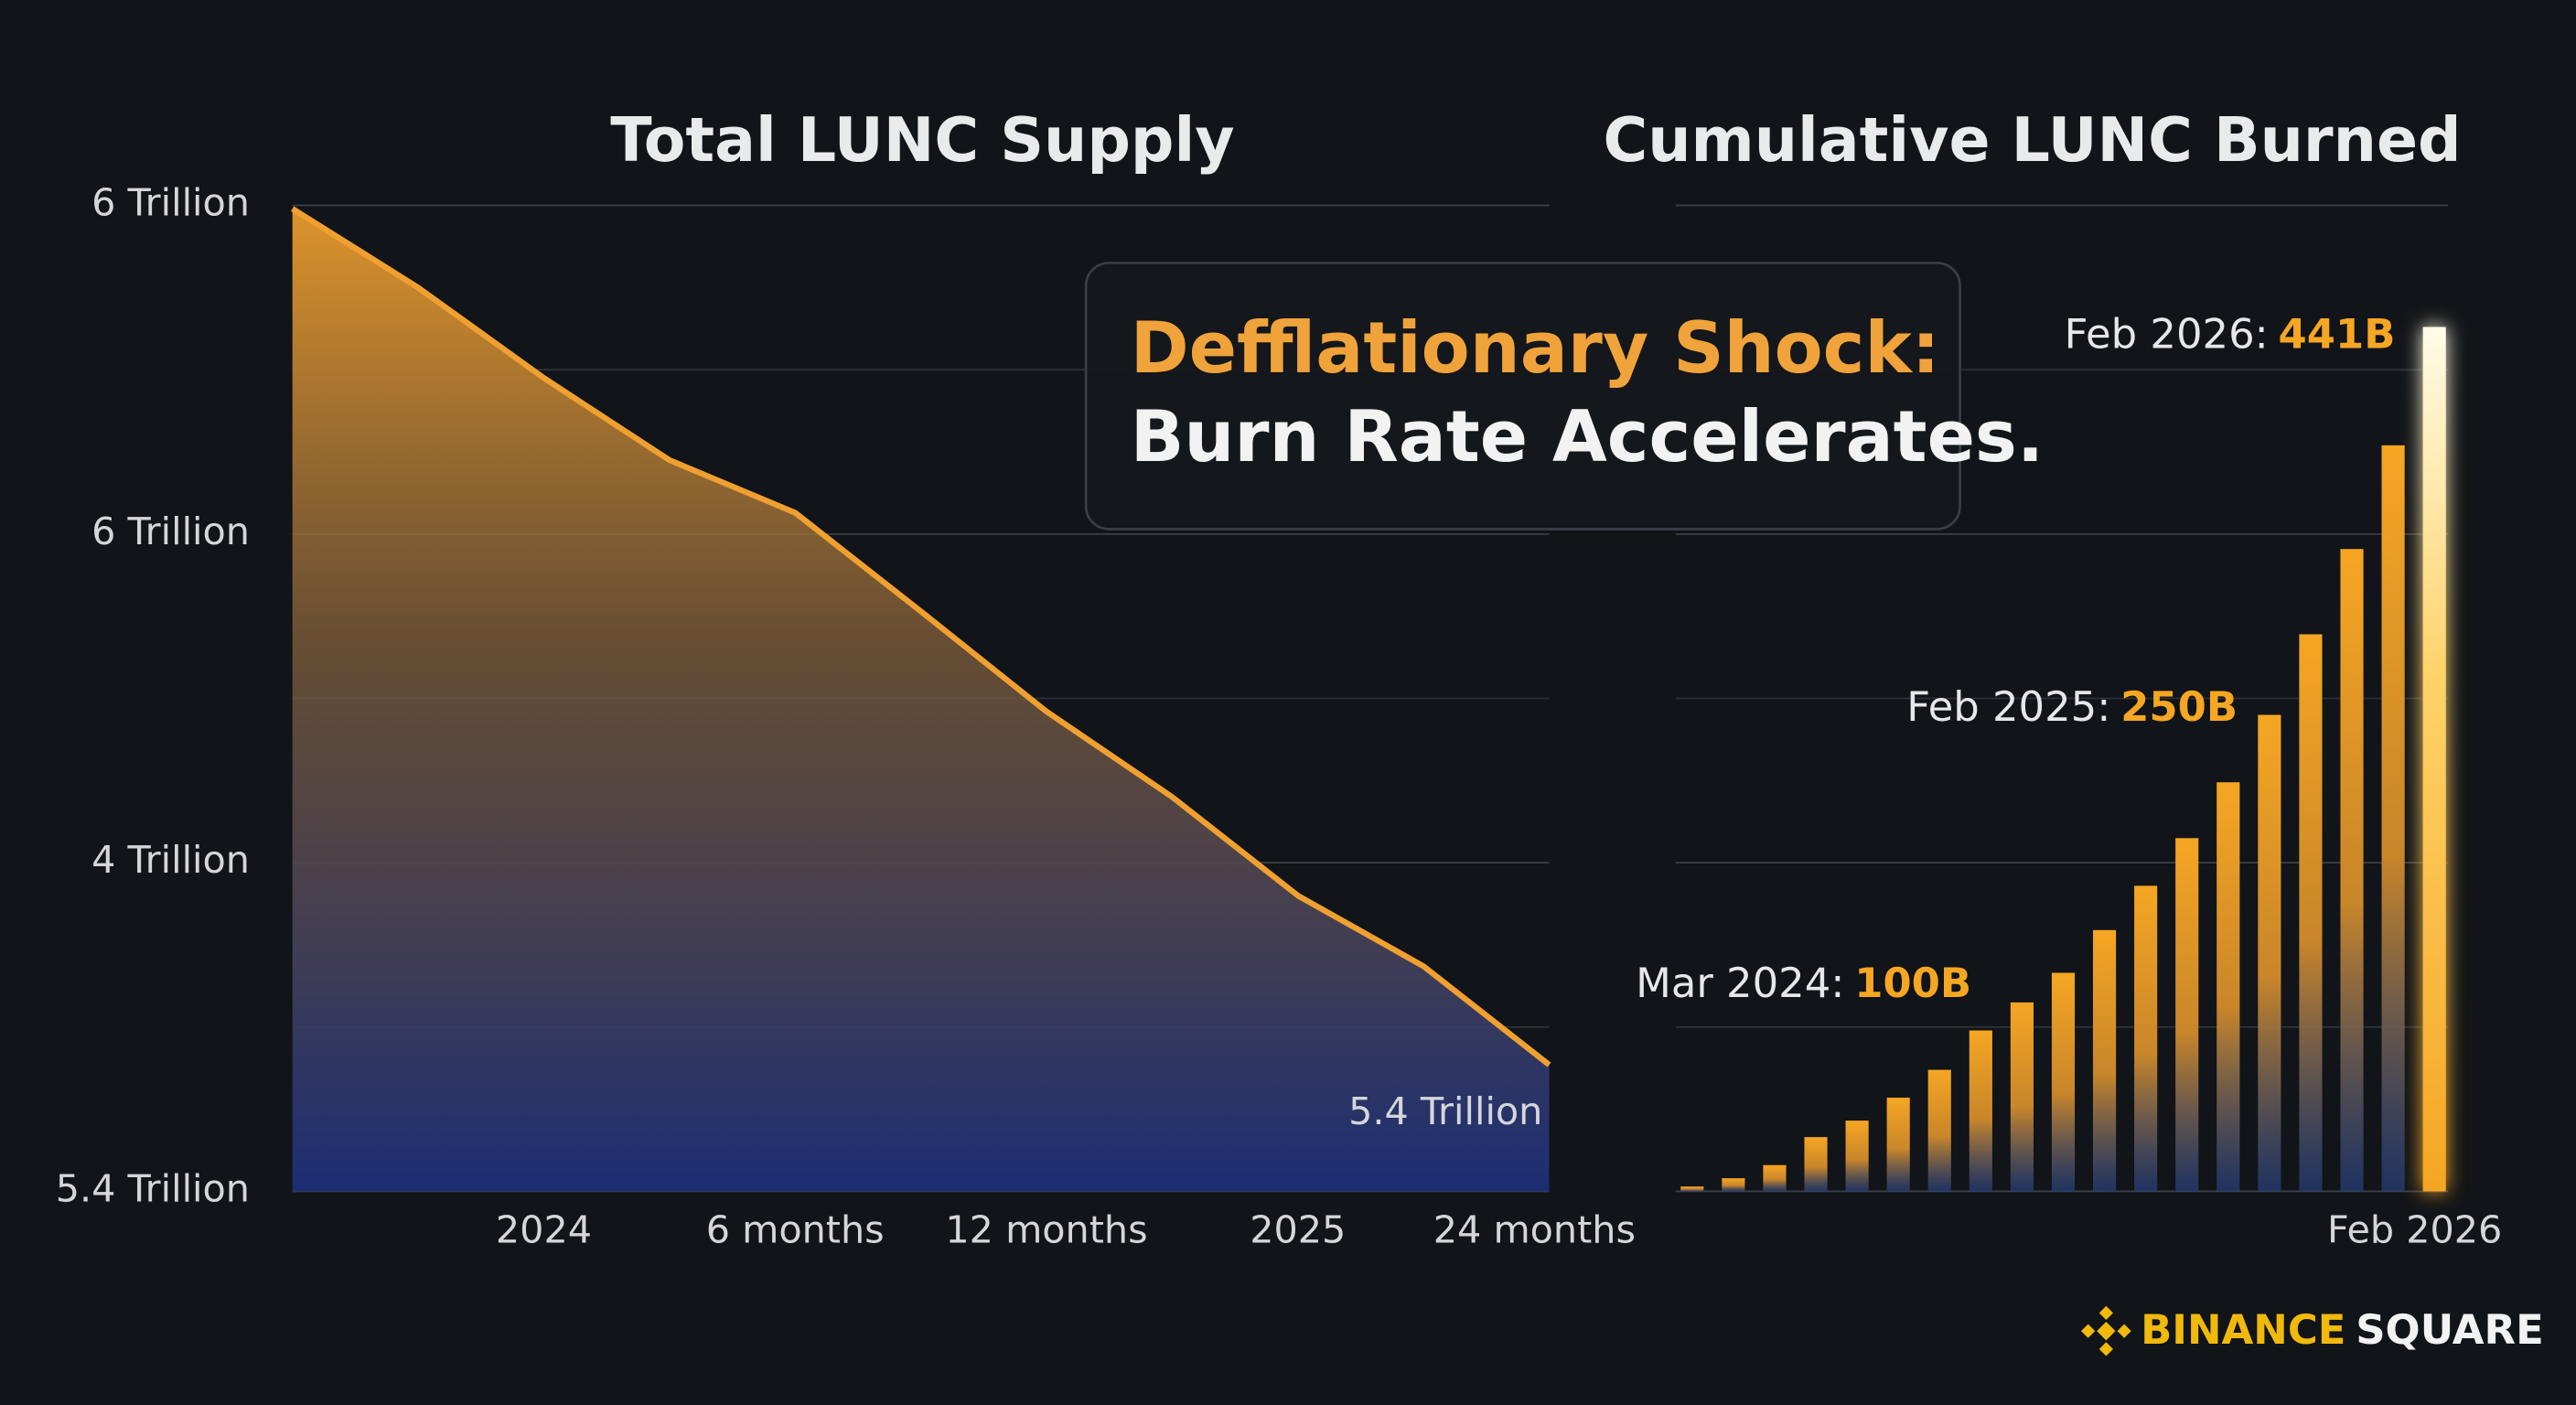  Describe the element at coordinates (2450, 1329) in the screenshot. I see `brand-product: SQUARE` at that location.